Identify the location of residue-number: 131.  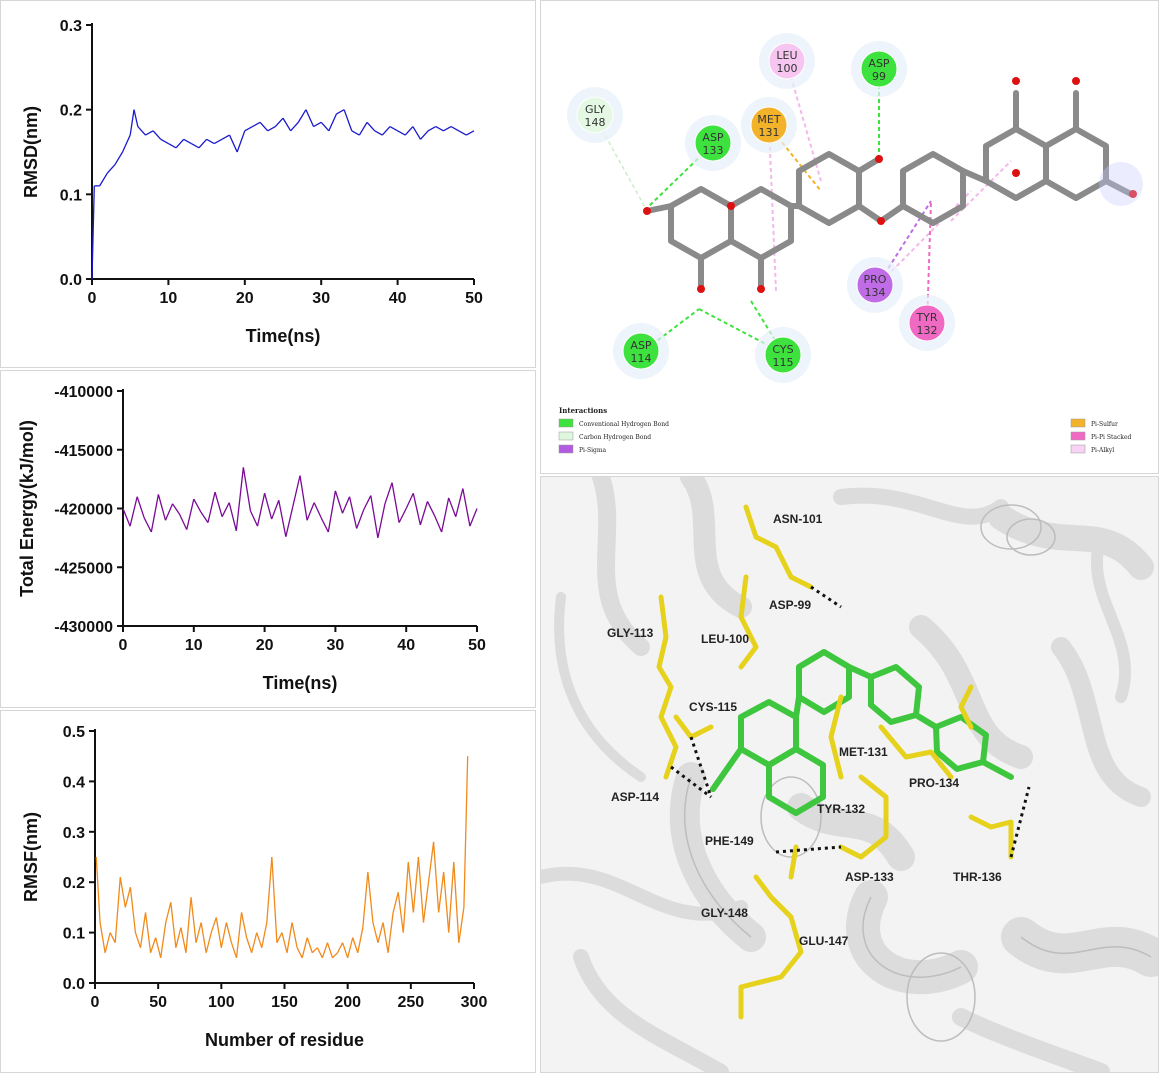
(769, 132).